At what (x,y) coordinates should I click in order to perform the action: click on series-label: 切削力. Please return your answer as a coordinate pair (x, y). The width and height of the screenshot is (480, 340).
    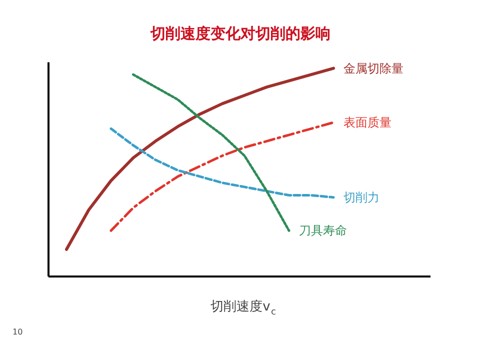
    Looking at the image, I should click on (362, 197).